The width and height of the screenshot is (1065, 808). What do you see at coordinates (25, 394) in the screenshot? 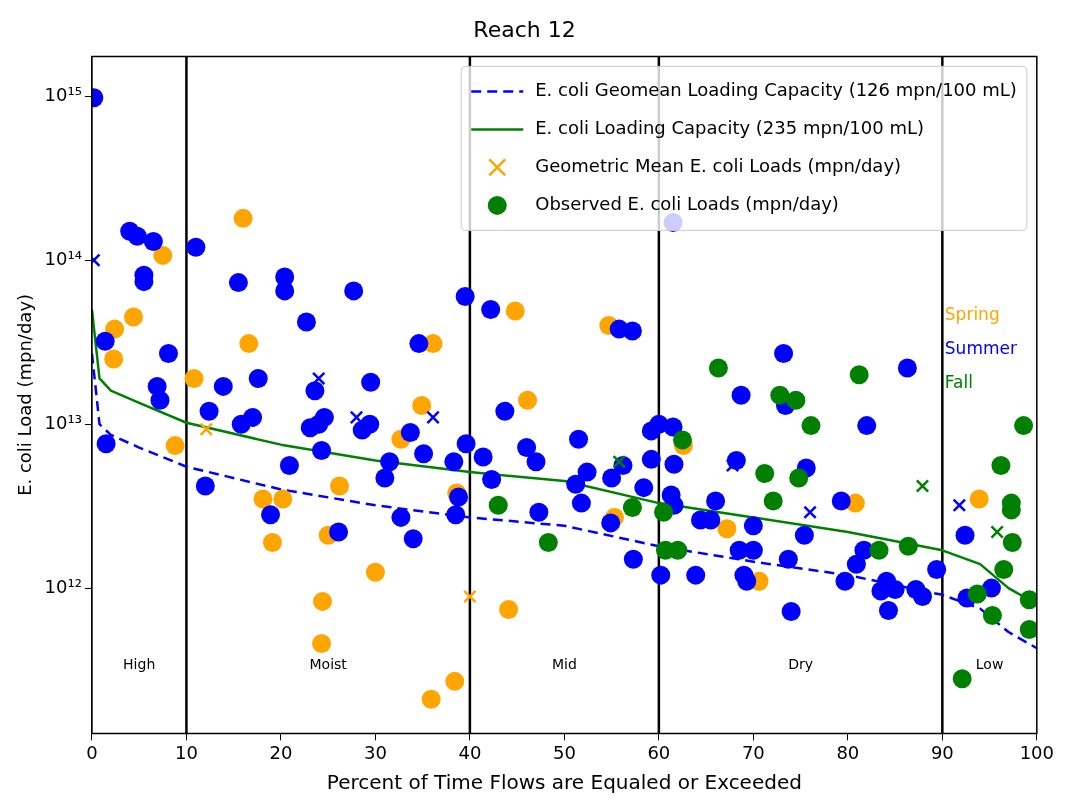
I see `y-axis-title: E. coli Load (mpn/day)` at bounding box center [25, 394].